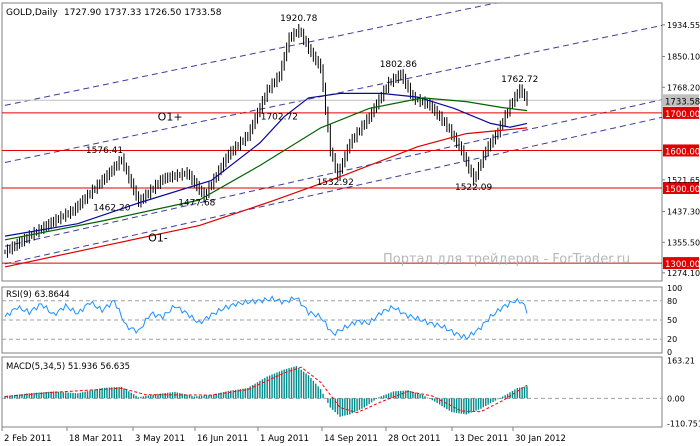 This screenshot has height=446, width=700. I want to click on annotation-1477.68: 1477.68, so click(196, 204).